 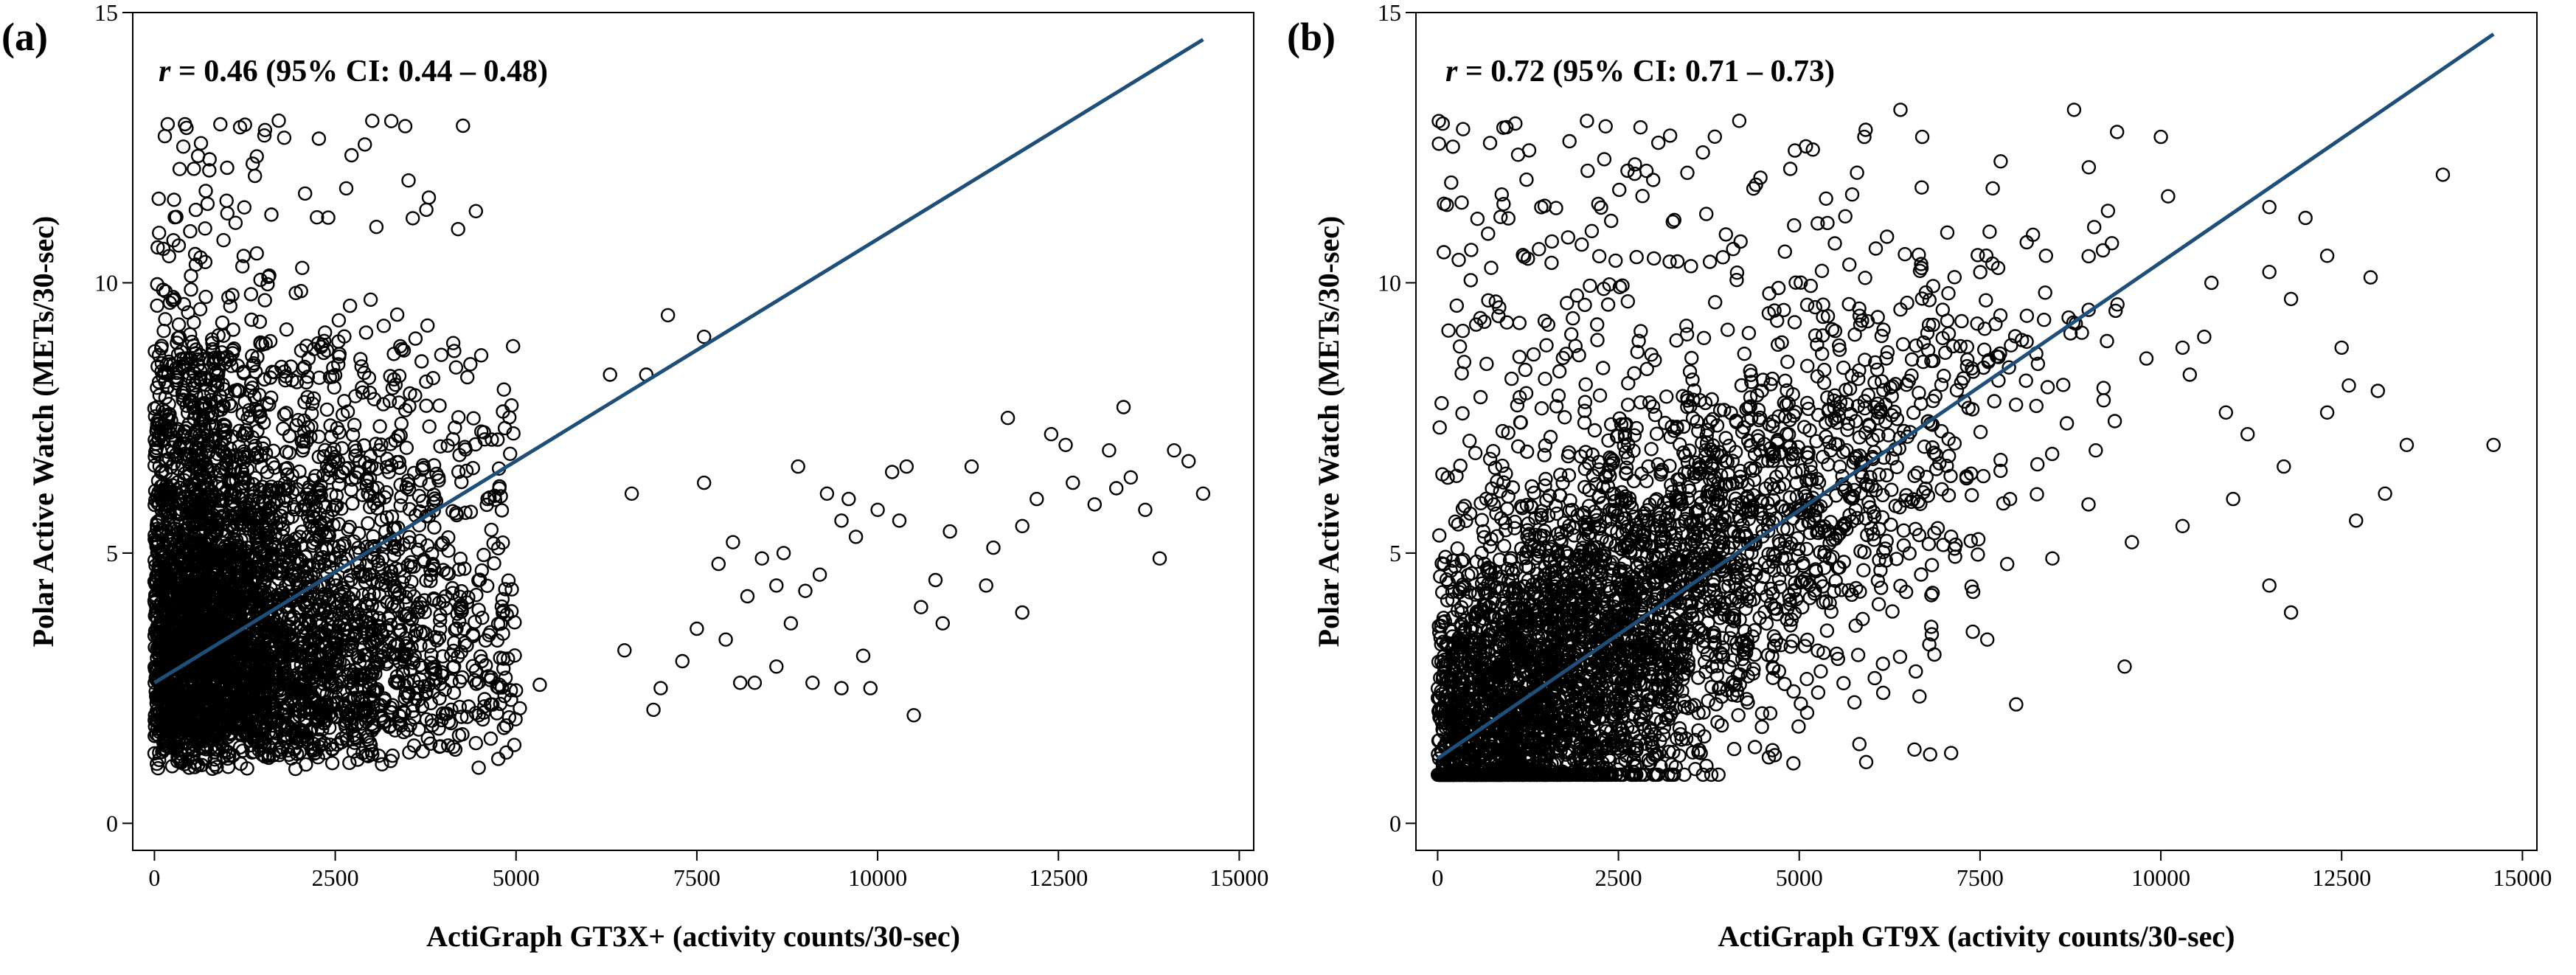 I want to click on panel-a-y-tick-label: 15, so click(x=106, y=13).